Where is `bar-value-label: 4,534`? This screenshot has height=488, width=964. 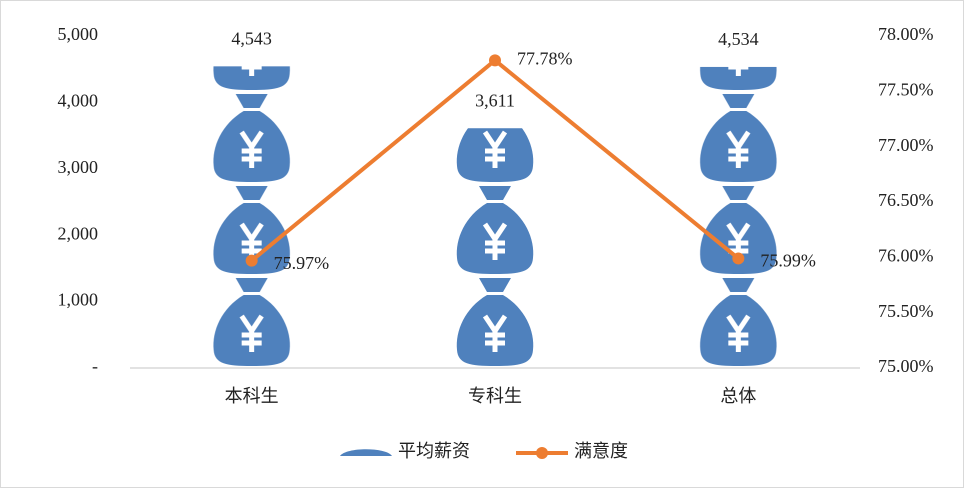
bar-value-label: 4,534 is located at coordinates (738, 39).